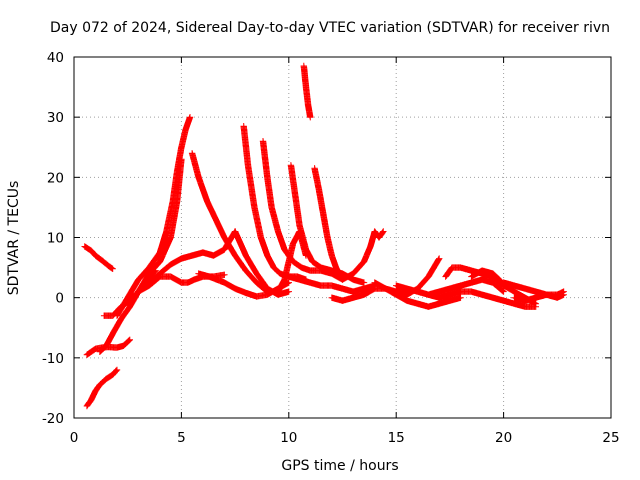  I want to click on x-tick-label: 0, so click(74, 438).